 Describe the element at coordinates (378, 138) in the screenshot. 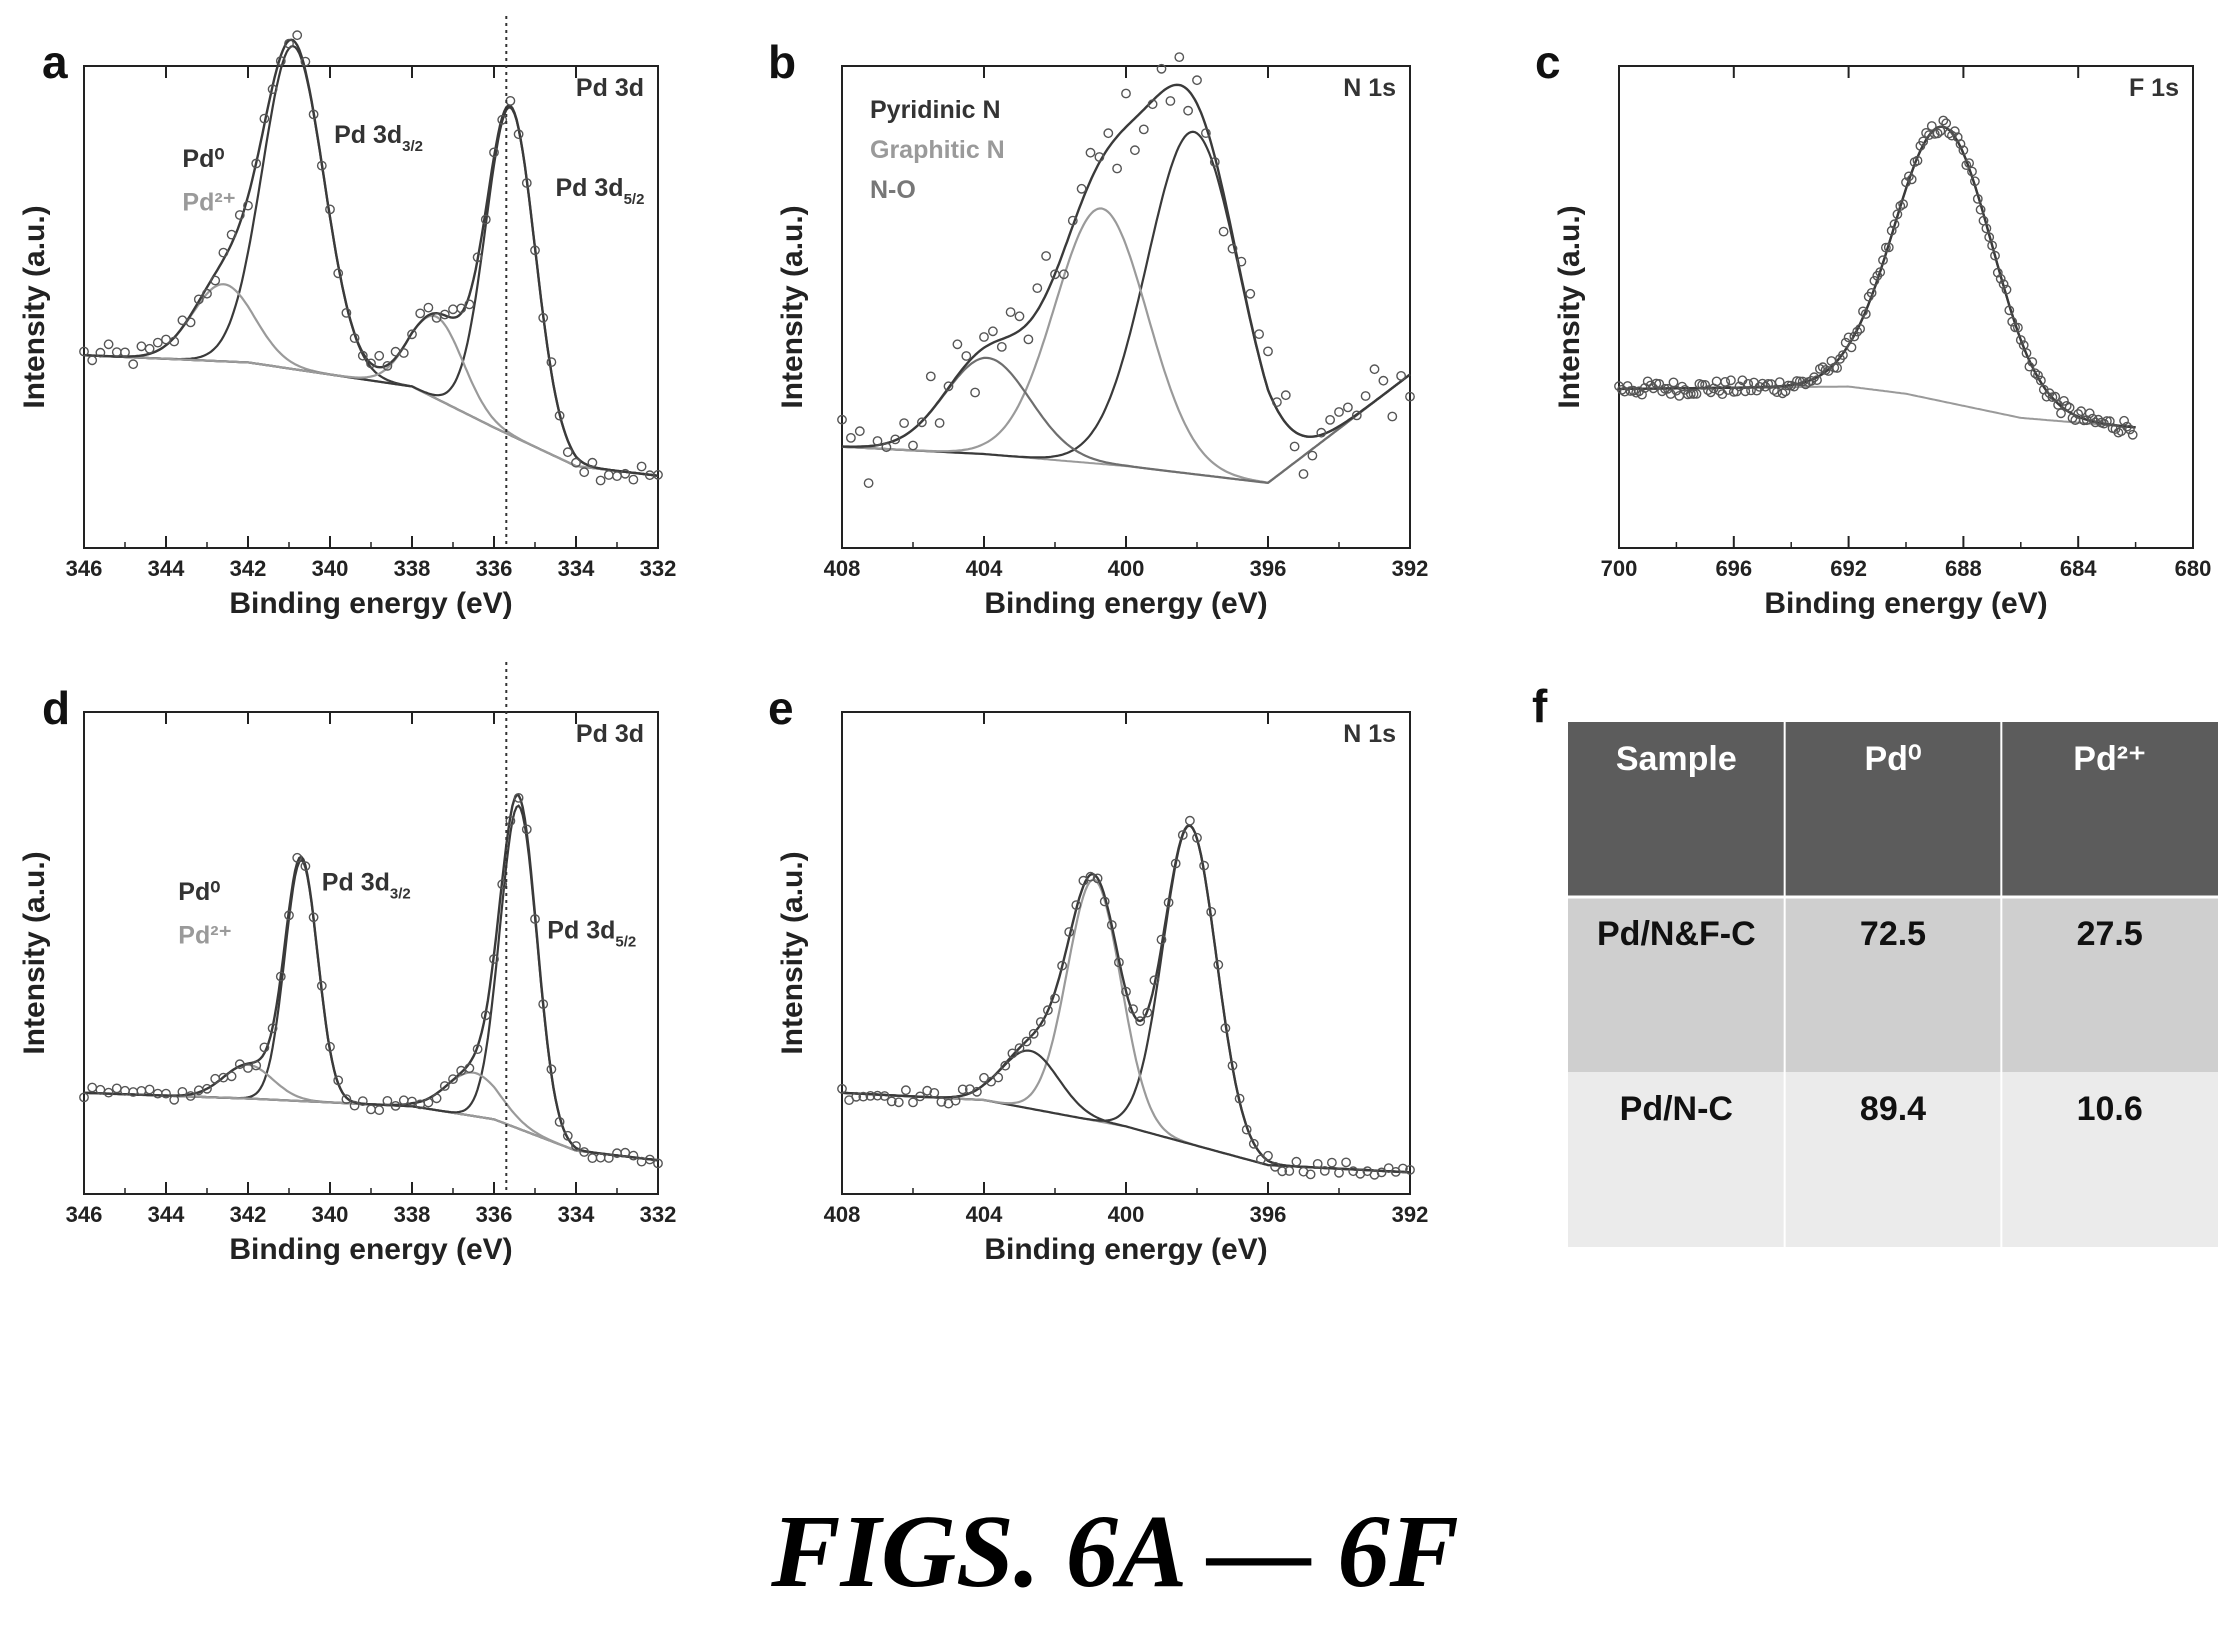

I see `peak-annotation: Pd 3d3/2` at that location.